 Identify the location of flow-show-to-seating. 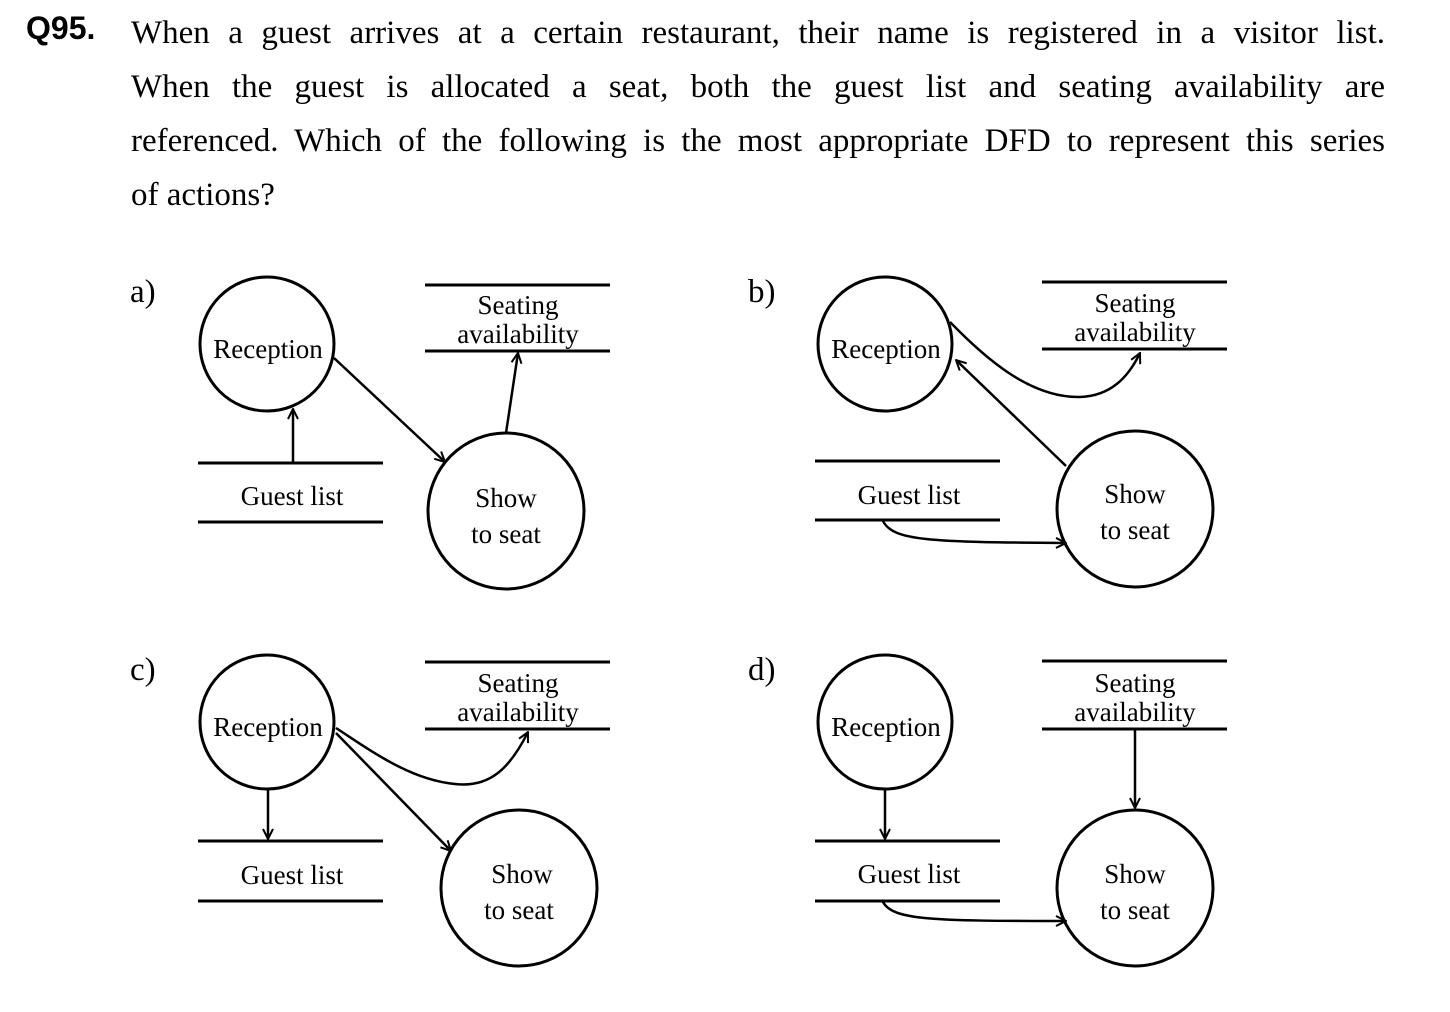
(511, 393).